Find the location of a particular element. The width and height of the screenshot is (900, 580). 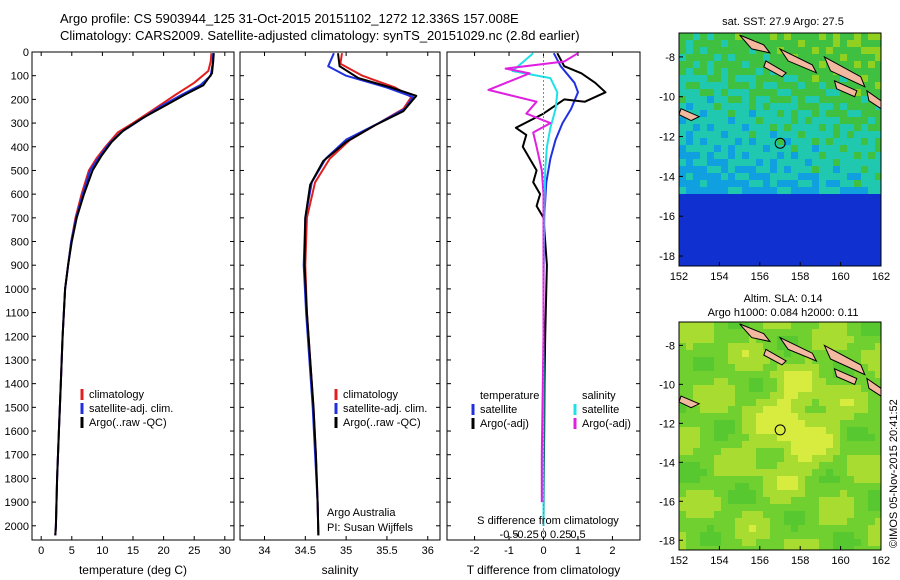

sla_map-ytick-label: -8 is located at coordinates (670, 346).